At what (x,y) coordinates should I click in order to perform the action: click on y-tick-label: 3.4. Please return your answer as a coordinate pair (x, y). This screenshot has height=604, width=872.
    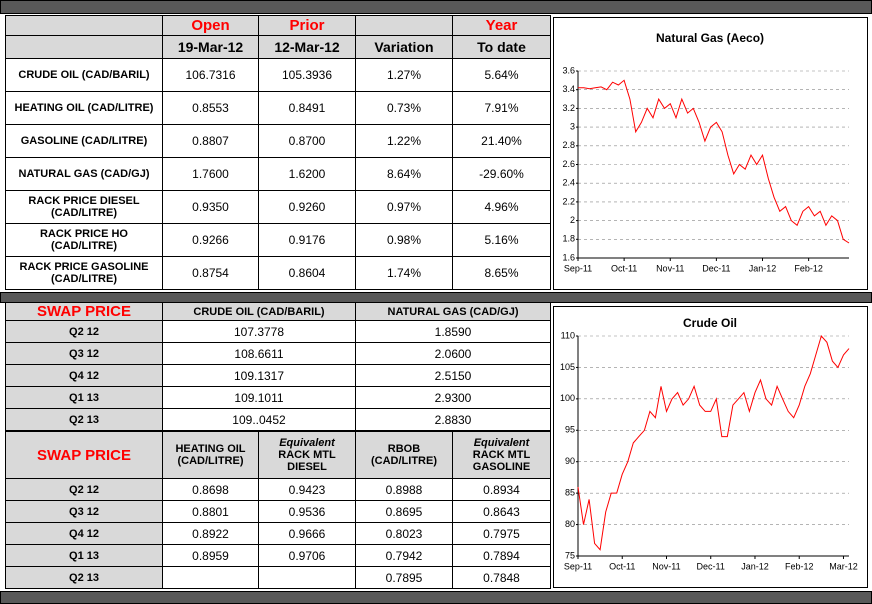
    Looking at the image, I should click on (568, 89).